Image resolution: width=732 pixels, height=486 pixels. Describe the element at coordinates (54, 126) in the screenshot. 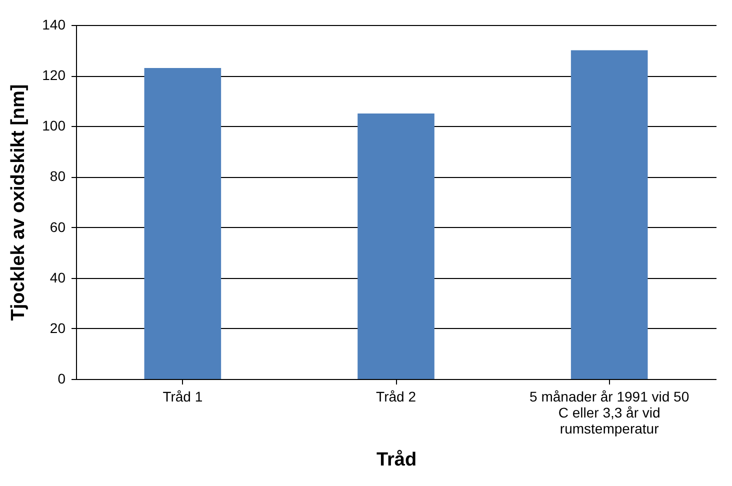

I see `y-tick-label: 100` at that location.